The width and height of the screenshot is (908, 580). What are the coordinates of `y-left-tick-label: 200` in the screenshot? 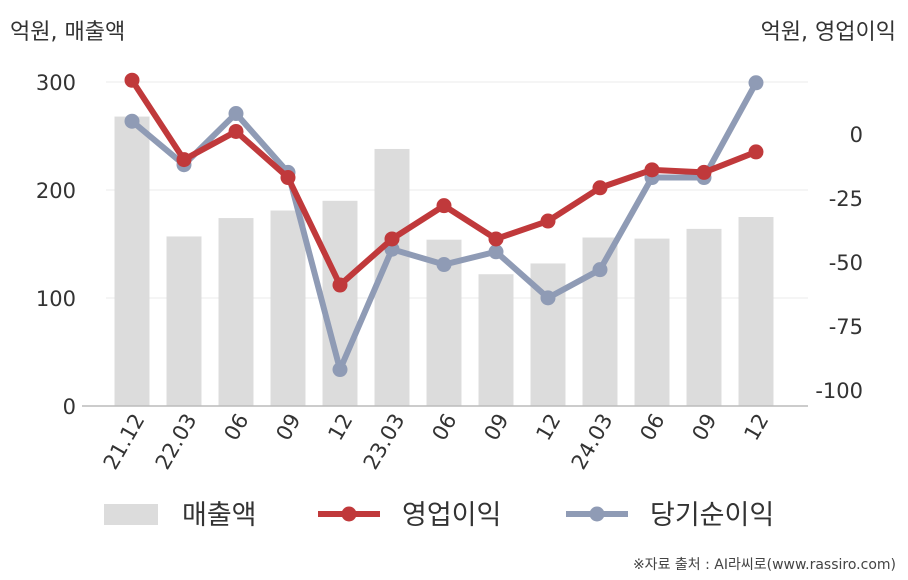 It's located at (56, 191).